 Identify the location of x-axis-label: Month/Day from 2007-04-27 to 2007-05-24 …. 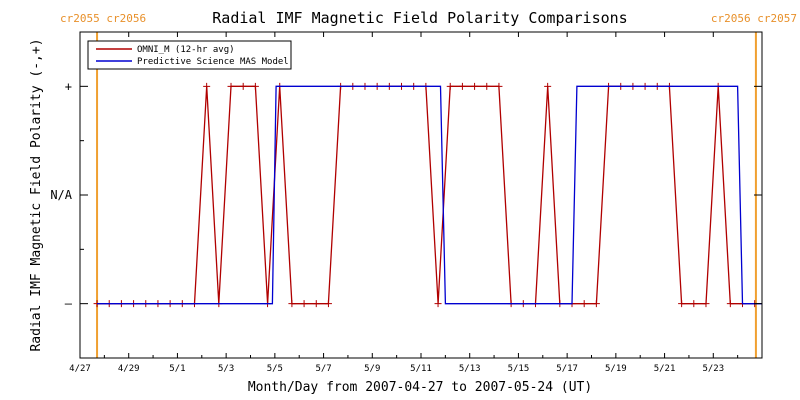
(420, 387).